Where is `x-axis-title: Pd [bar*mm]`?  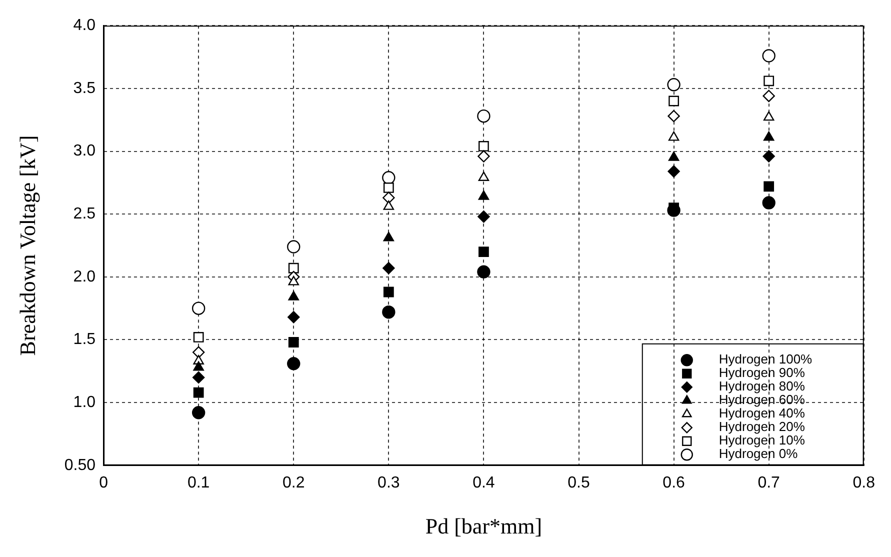
x-axis-title: Pd [bar*mm] is located at coordinates (483, 526).